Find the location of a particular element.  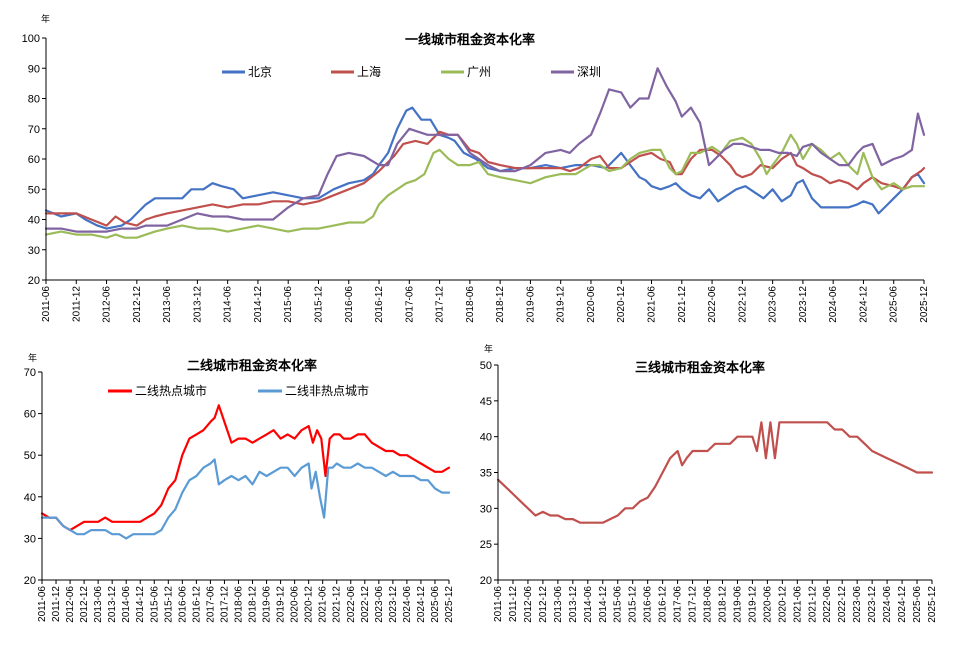

chart-1-title: 一线城市租金资本化率 is located at coordinates (470, 40).